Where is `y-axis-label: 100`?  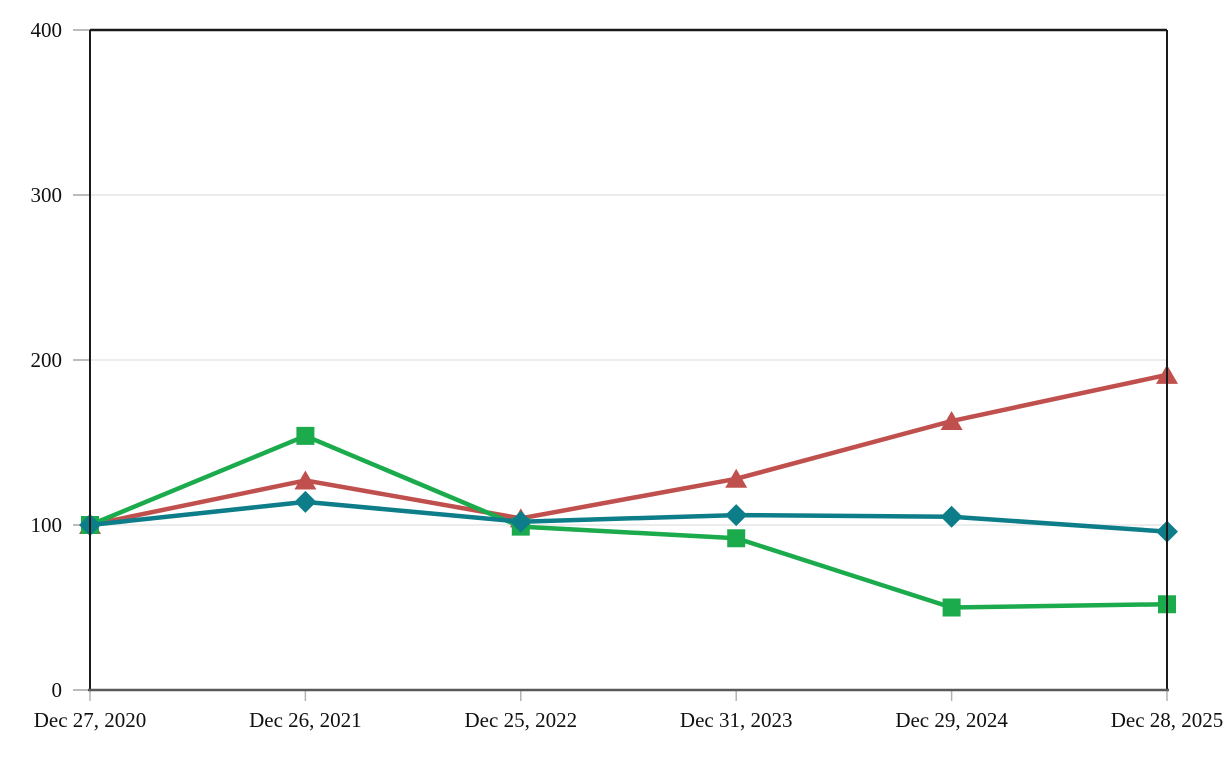
y-axis-label: 100 is located at coordinates (47, 525).